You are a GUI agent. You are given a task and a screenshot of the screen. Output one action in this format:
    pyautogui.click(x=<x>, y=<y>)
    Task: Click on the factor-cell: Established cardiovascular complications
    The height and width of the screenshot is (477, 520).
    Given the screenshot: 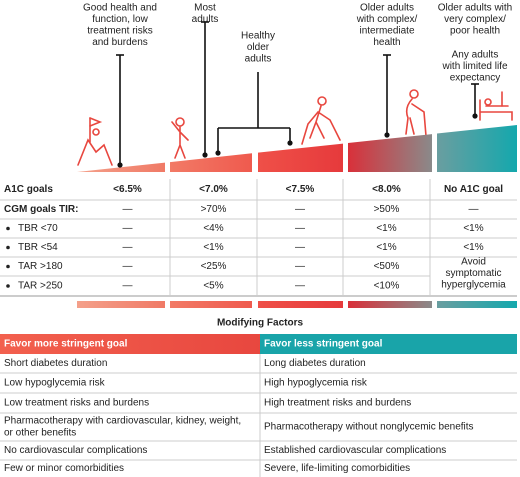 What is the action you would take?
    pyautogui.click(x=355, y=450)
    